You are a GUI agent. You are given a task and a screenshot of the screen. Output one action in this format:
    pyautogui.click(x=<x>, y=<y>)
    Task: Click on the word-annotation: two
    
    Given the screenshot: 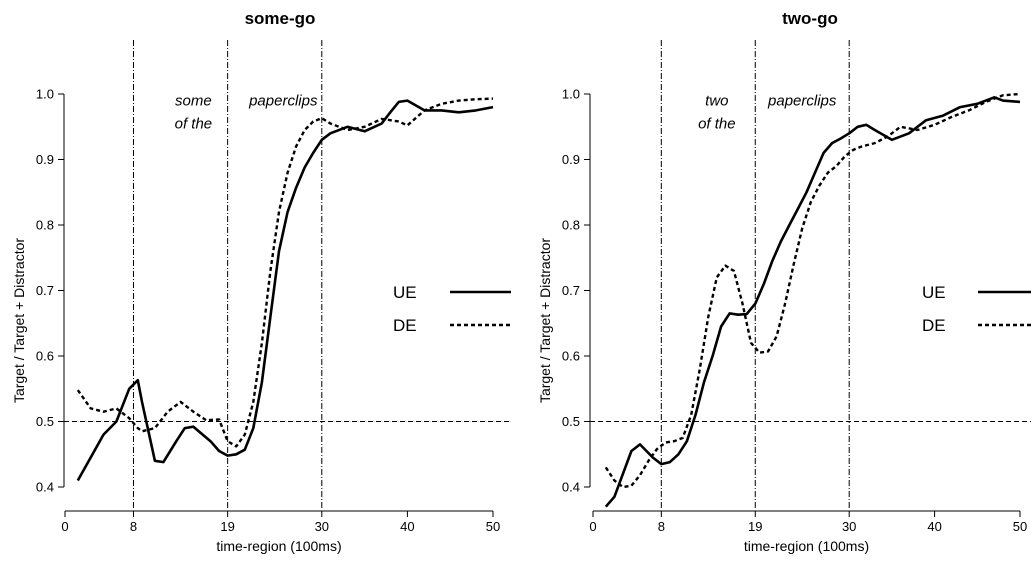 What is the action you would take?
    pyautogui.click(x=716, y=101)
    